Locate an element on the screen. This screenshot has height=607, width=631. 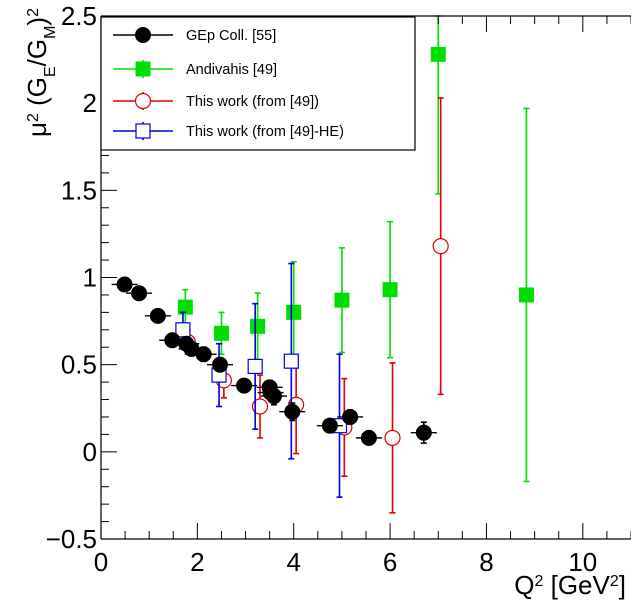
legend-entry: This work (from [49]-HE) is located at coordinates (228, 131).